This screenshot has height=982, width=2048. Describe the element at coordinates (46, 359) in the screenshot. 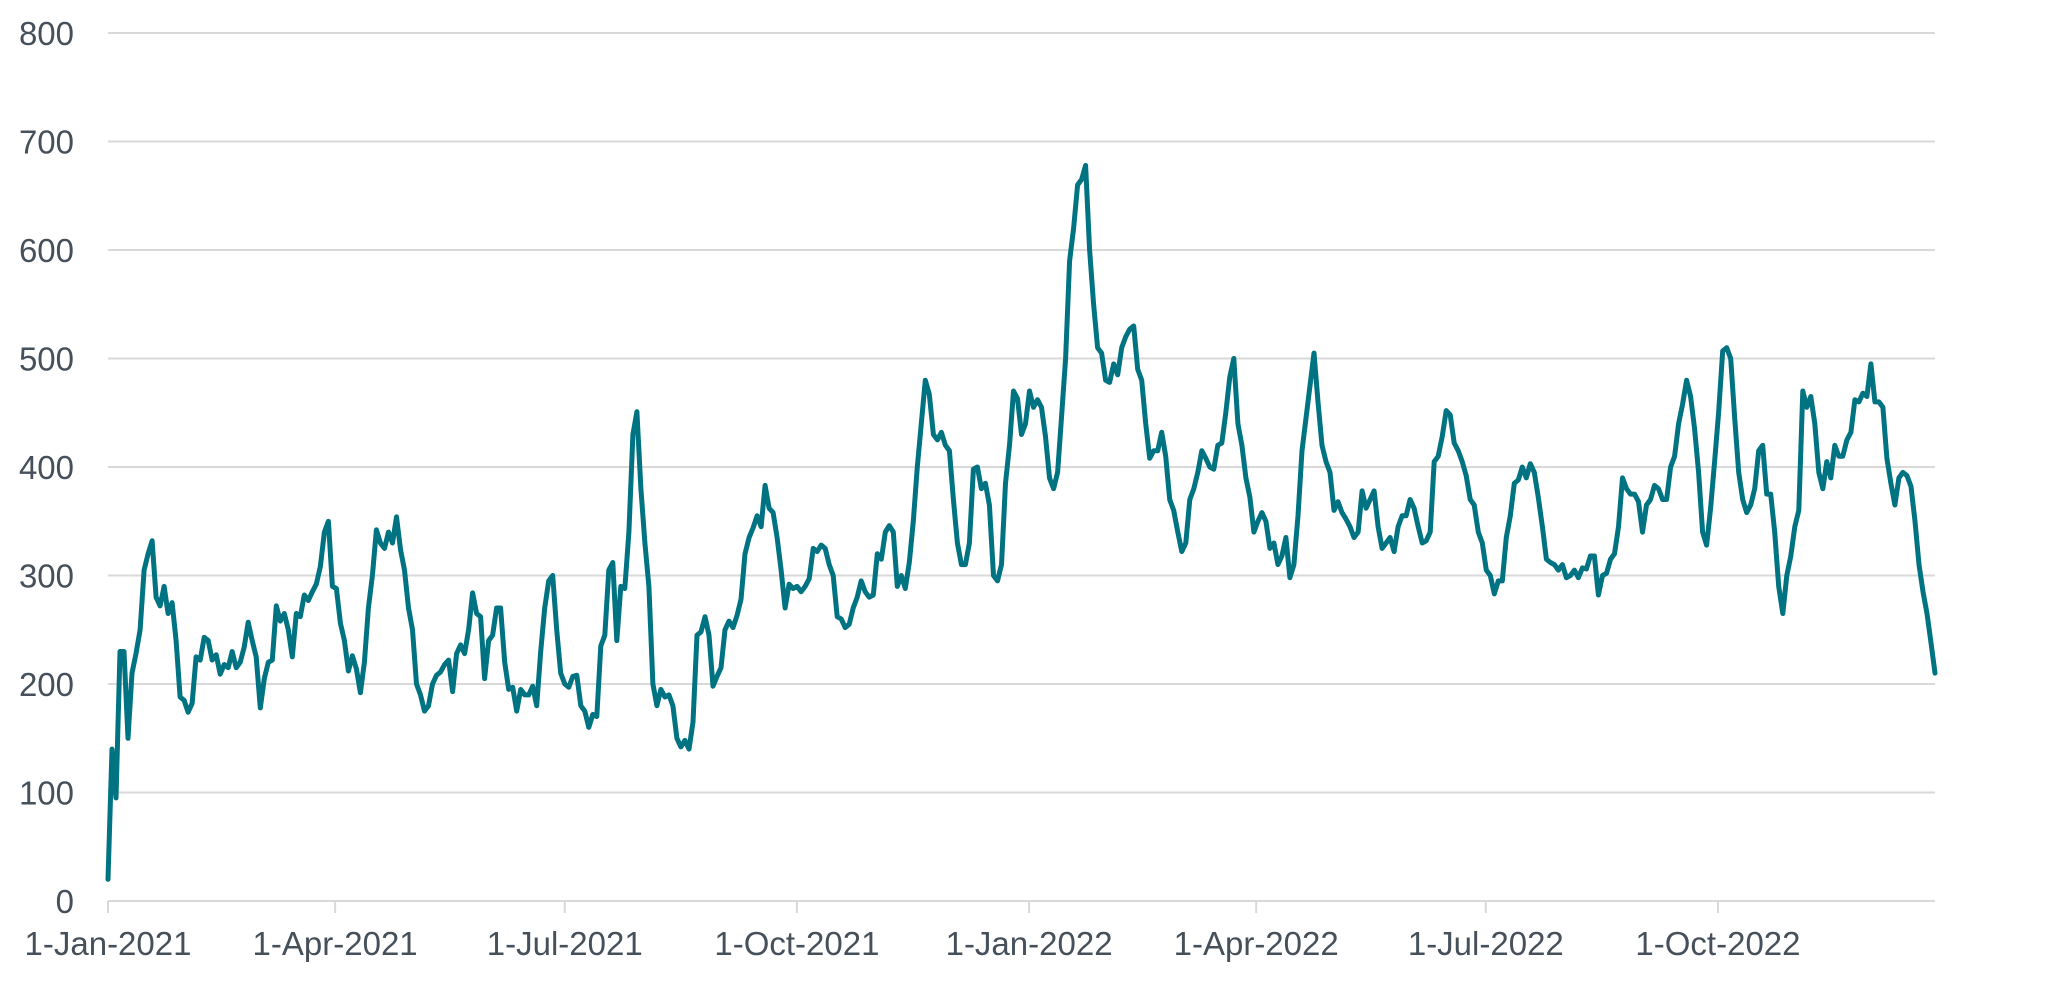

I see `y-tick-label: 500` at that location.